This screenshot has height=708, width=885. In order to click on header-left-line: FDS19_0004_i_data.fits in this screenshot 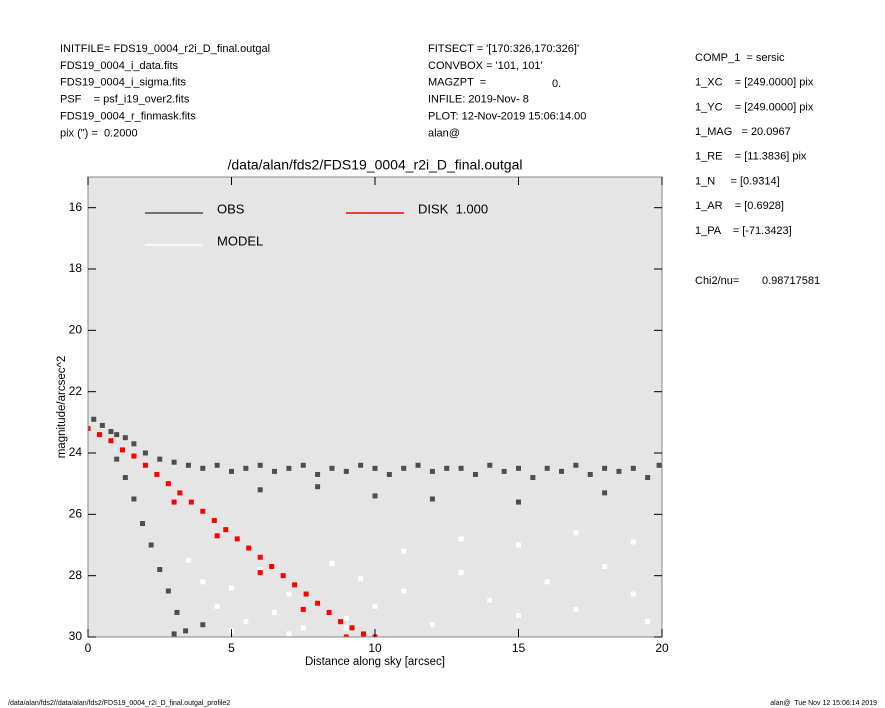, I will do `click(119, 66)`.